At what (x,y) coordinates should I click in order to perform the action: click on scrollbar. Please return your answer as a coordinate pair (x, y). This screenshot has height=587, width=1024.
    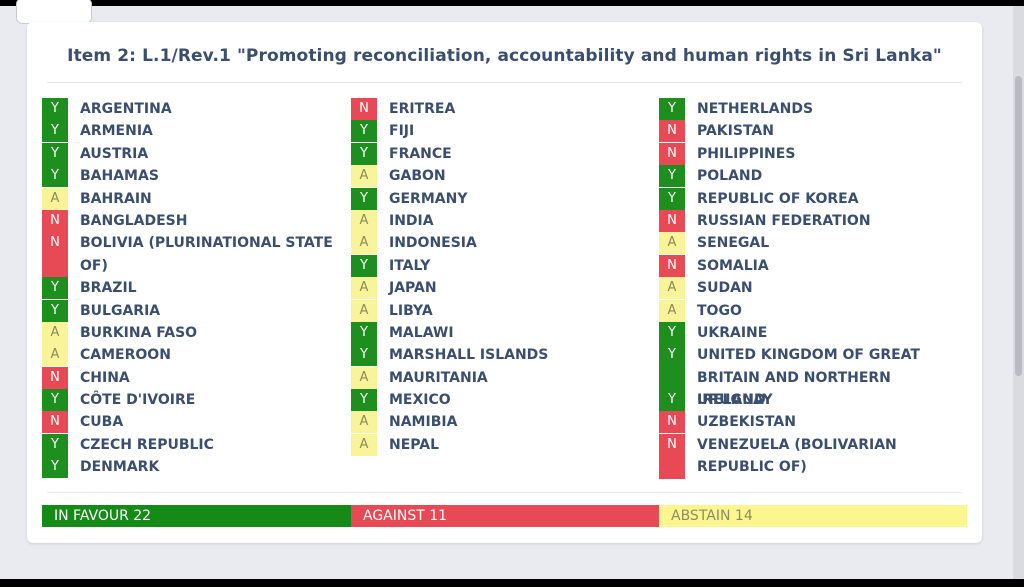
    Looking at the image, I should click on (1018, 292).